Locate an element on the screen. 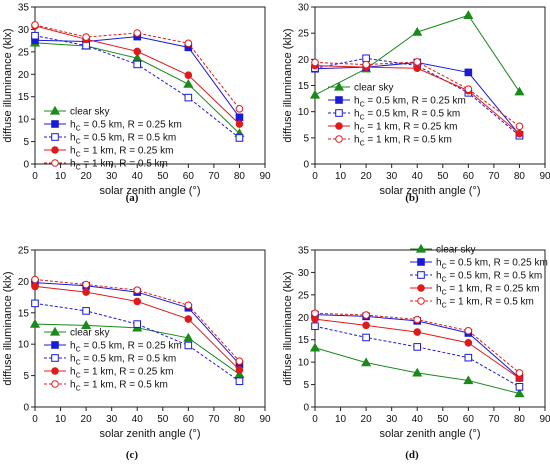  legend-label: hC = 0.5 km, R = 0.25 km is located at coordinates (492, 264).